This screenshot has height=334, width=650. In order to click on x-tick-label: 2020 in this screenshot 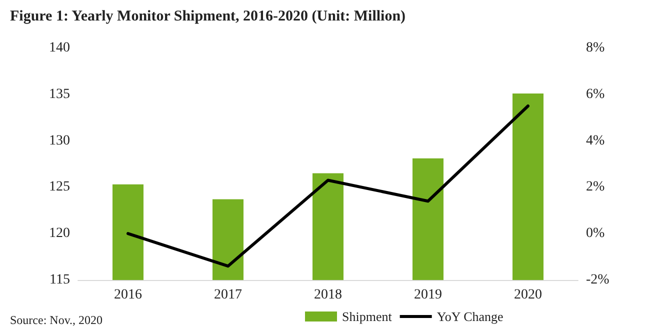, I will do `click(528, 295)`.